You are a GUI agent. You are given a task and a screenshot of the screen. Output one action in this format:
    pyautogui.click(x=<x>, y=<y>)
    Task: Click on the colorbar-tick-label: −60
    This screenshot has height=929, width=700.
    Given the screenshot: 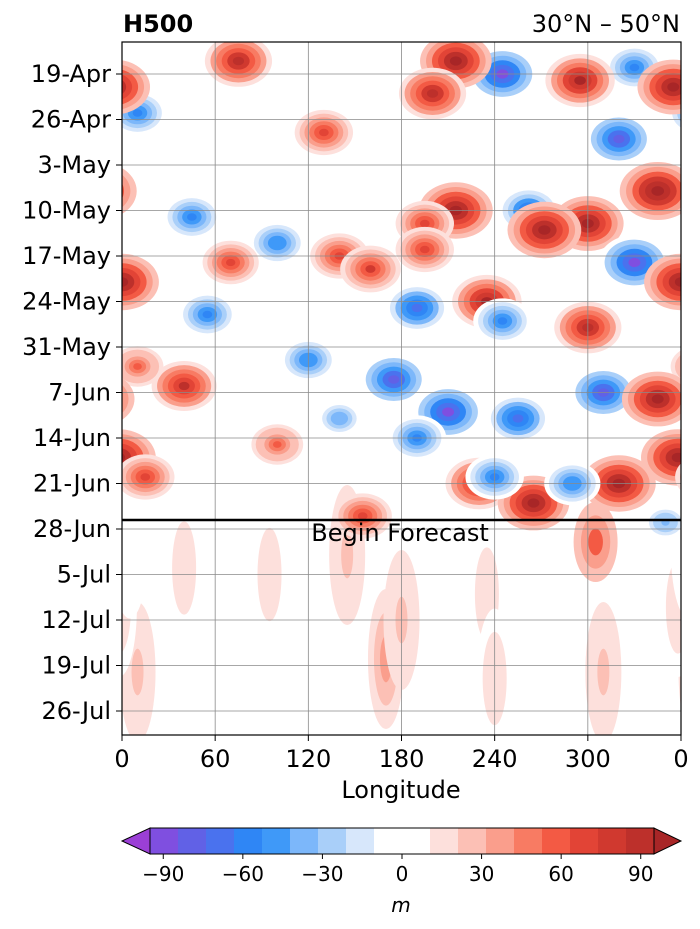 What is the action you would take?
    pyautogui.click(x=243, y=874)
    